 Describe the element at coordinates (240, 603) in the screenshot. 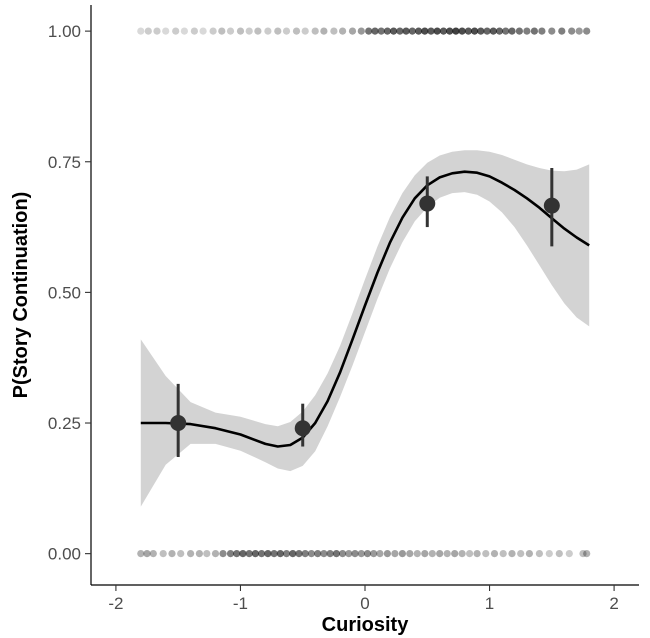

I see `x-tick-label: -1` at that location.